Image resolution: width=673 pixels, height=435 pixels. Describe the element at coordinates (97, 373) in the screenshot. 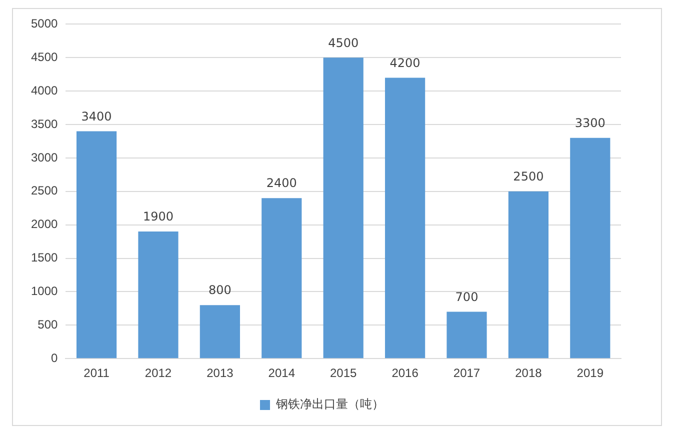

I see `x-tick-label: 2011` at that location.